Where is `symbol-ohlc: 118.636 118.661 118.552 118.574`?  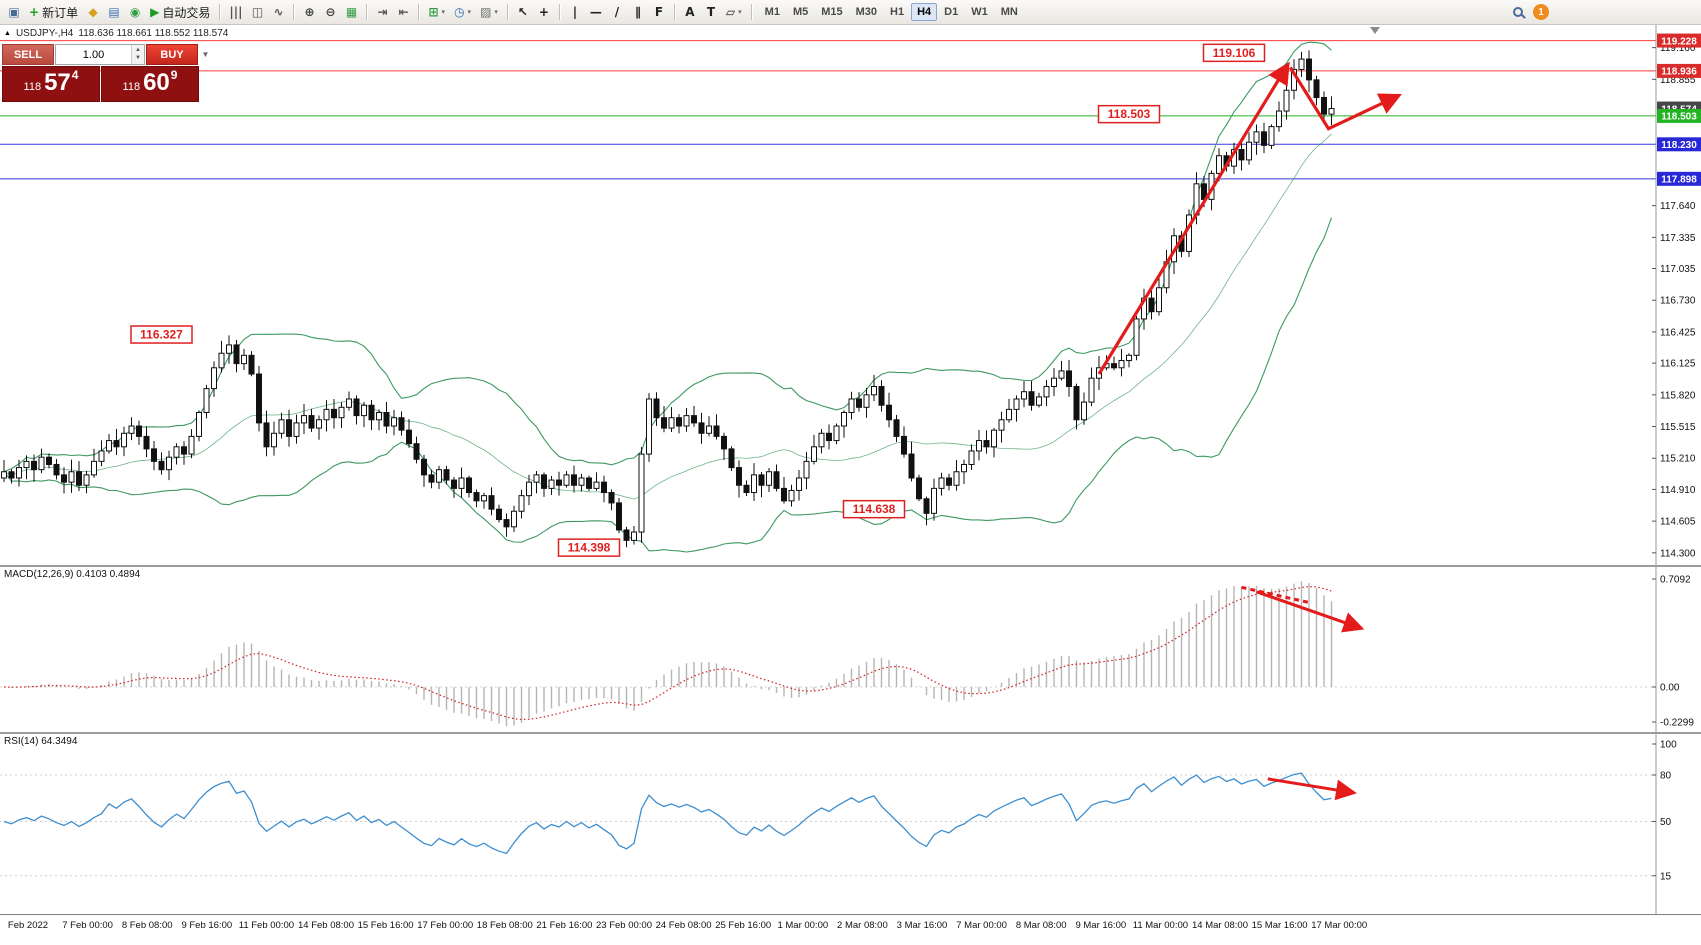 symbol-ohlc: 118.636 118.661 118.552 118.574 is located at coordinates (153, 33).